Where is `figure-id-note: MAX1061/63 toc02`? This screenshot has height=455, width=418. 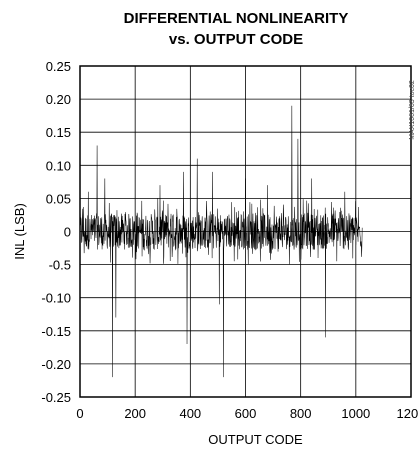
figure-id-note: MAX1061/63 toc02 is located at coordinates (412, 110).